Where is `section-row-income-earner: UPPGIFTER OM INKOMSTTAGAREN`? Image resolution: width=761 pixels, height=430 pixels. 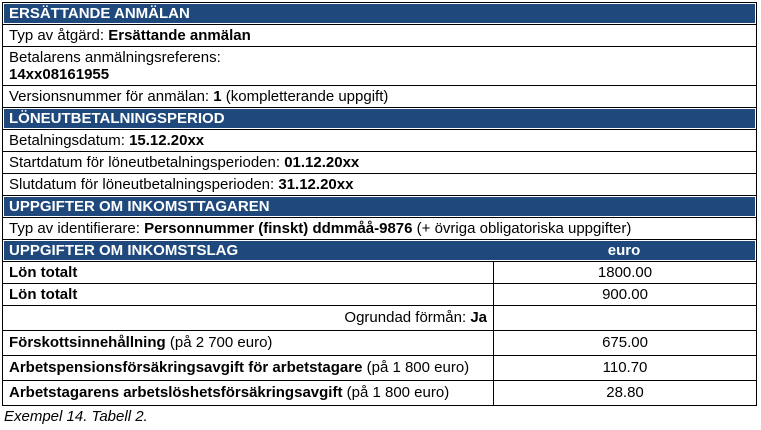 section-row-income-earner: UPPGIFTER OM INKOMSTTAGAREN is located at coordinates (379, 206).